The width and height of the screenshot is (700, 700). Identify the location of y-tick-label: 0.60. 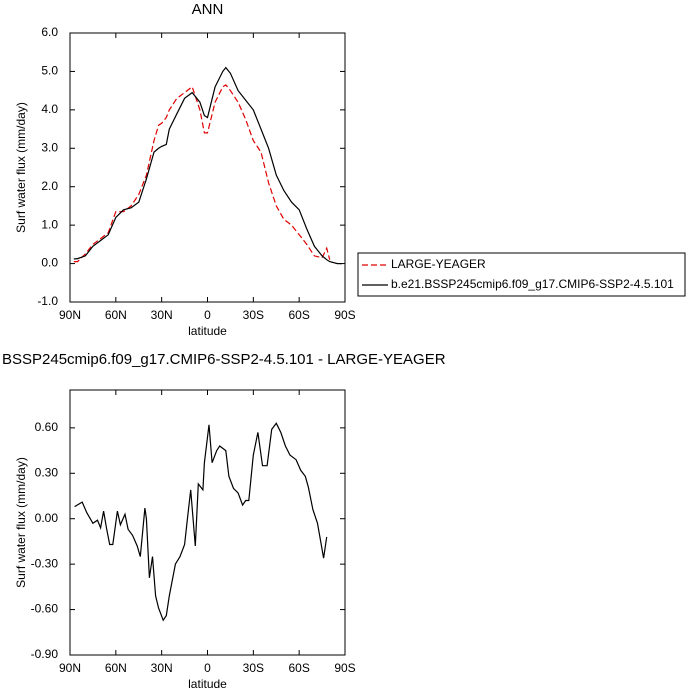
(47, 427).